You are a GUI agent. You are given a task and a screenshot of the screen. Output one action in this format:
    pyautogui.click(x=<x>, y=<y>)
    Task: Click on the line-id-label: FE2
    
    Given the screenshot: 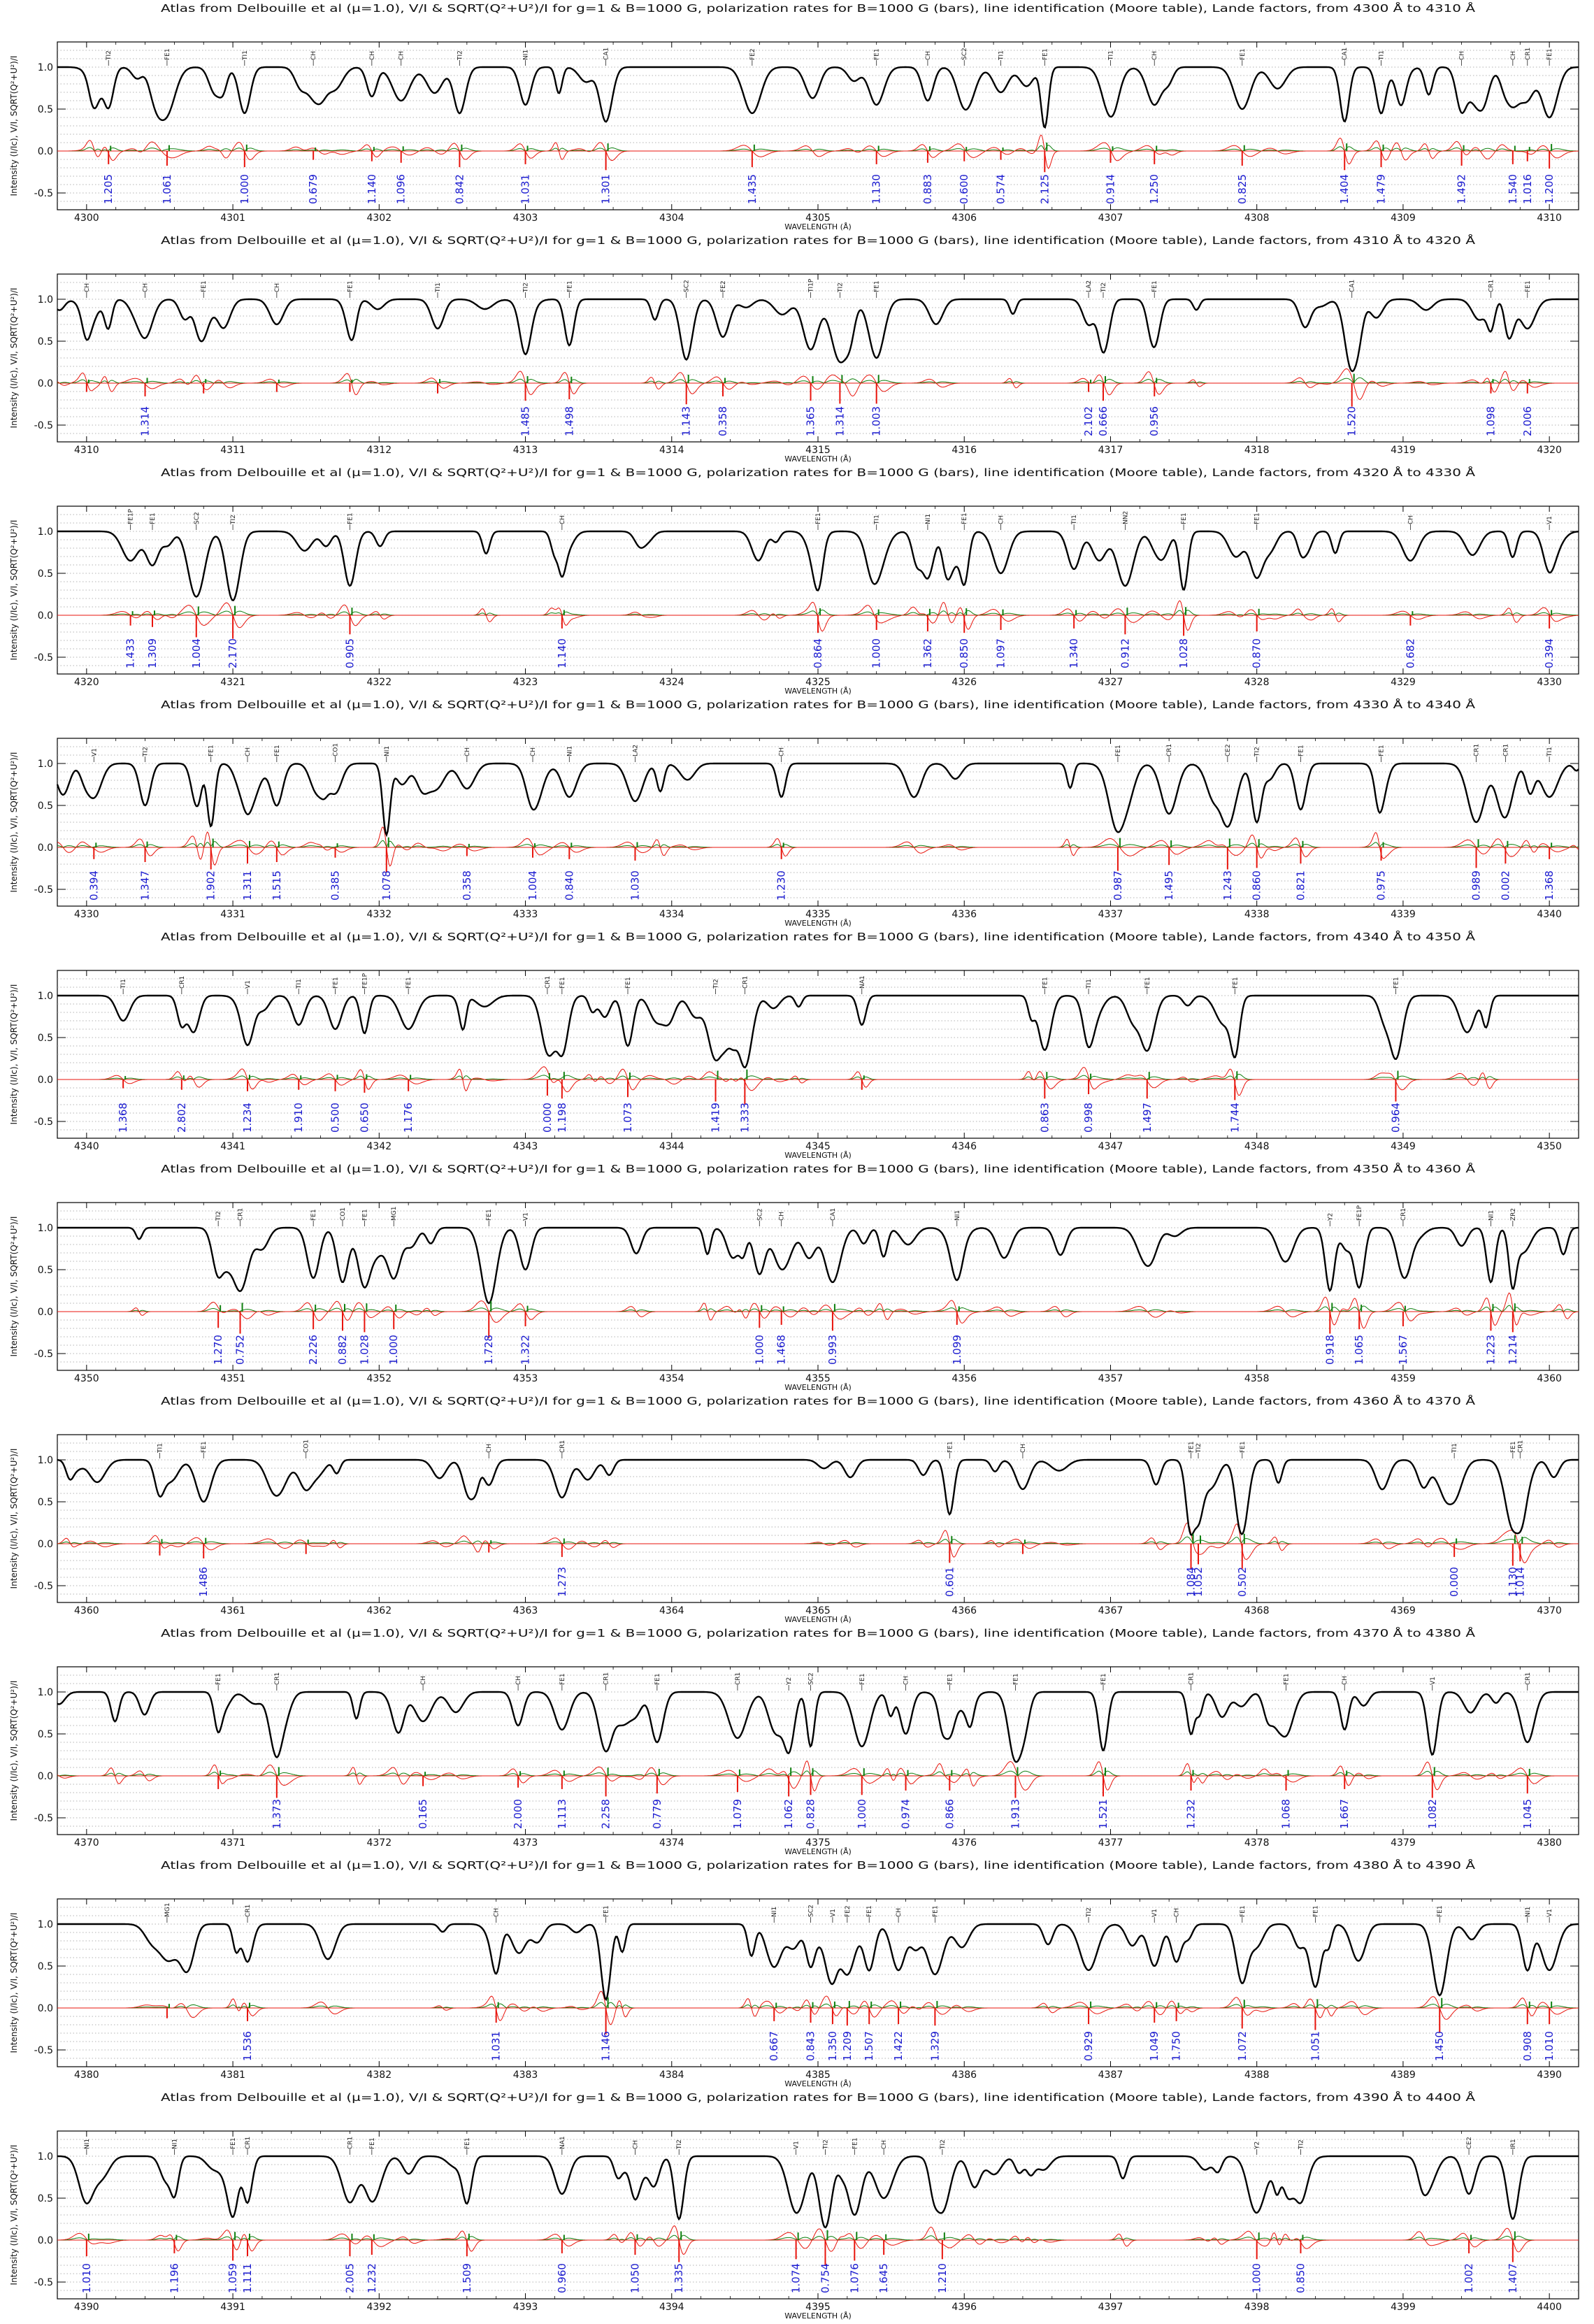 What is the action you would take?
    pyautogui.click(x=848, y=1911)
    